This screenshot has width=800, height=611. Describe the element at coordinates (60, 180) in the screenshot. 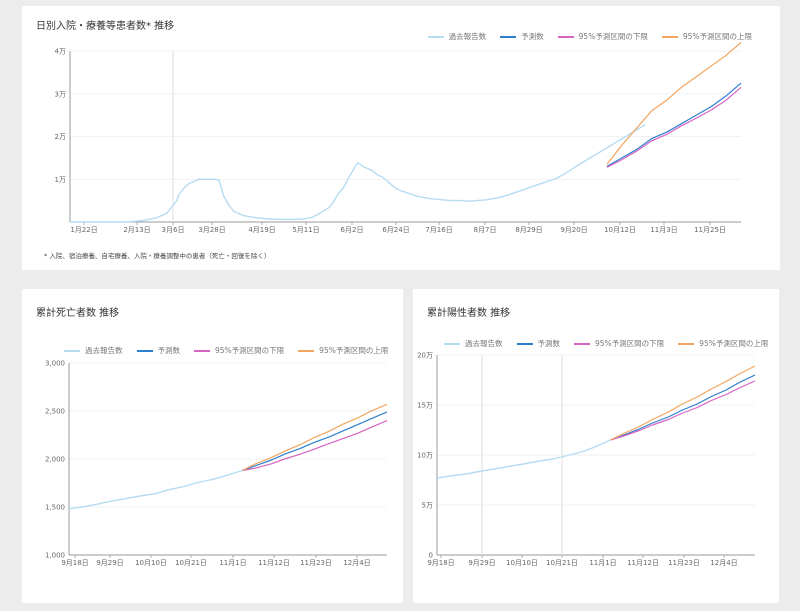

I see `y-tick-label: 1万` at that location.